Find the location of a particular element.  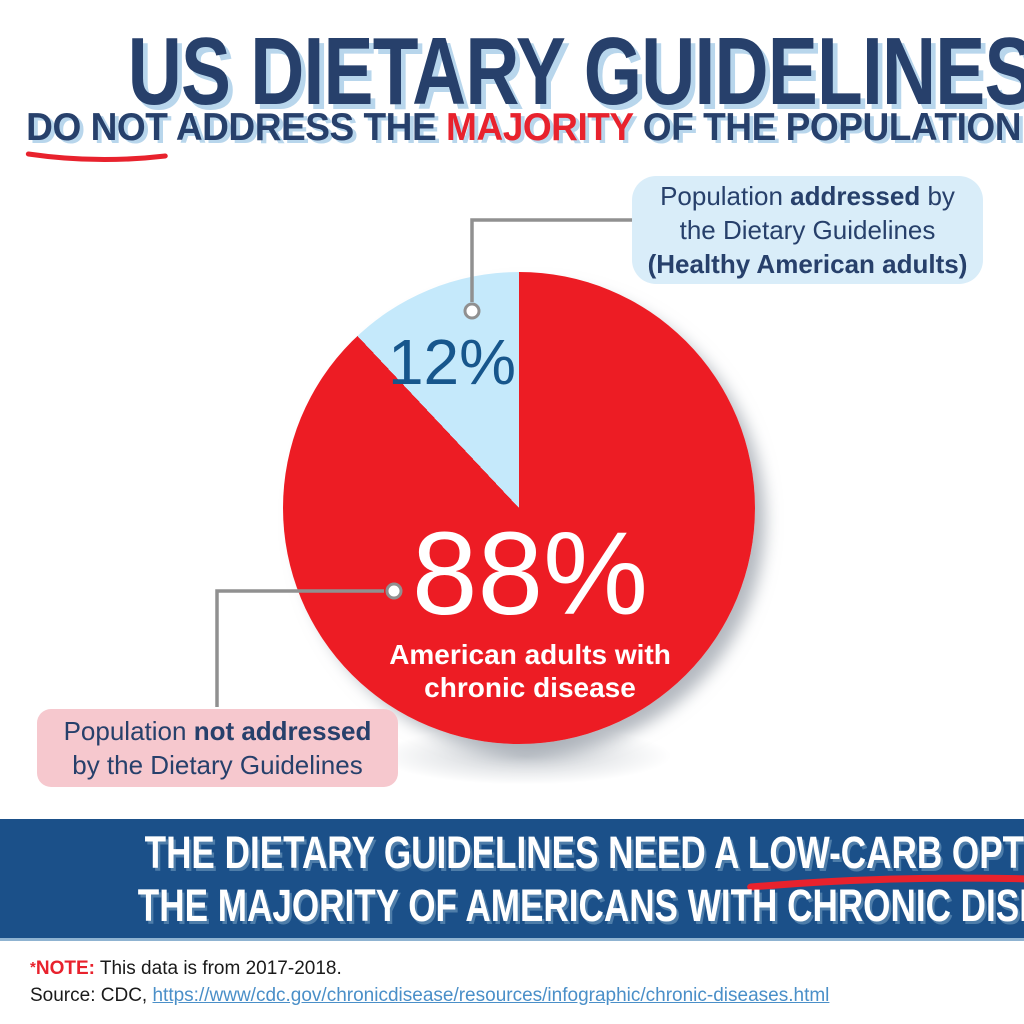

footer-note: *NOTE: This data is from 2017-2018. is located at coordinates (186, 969).